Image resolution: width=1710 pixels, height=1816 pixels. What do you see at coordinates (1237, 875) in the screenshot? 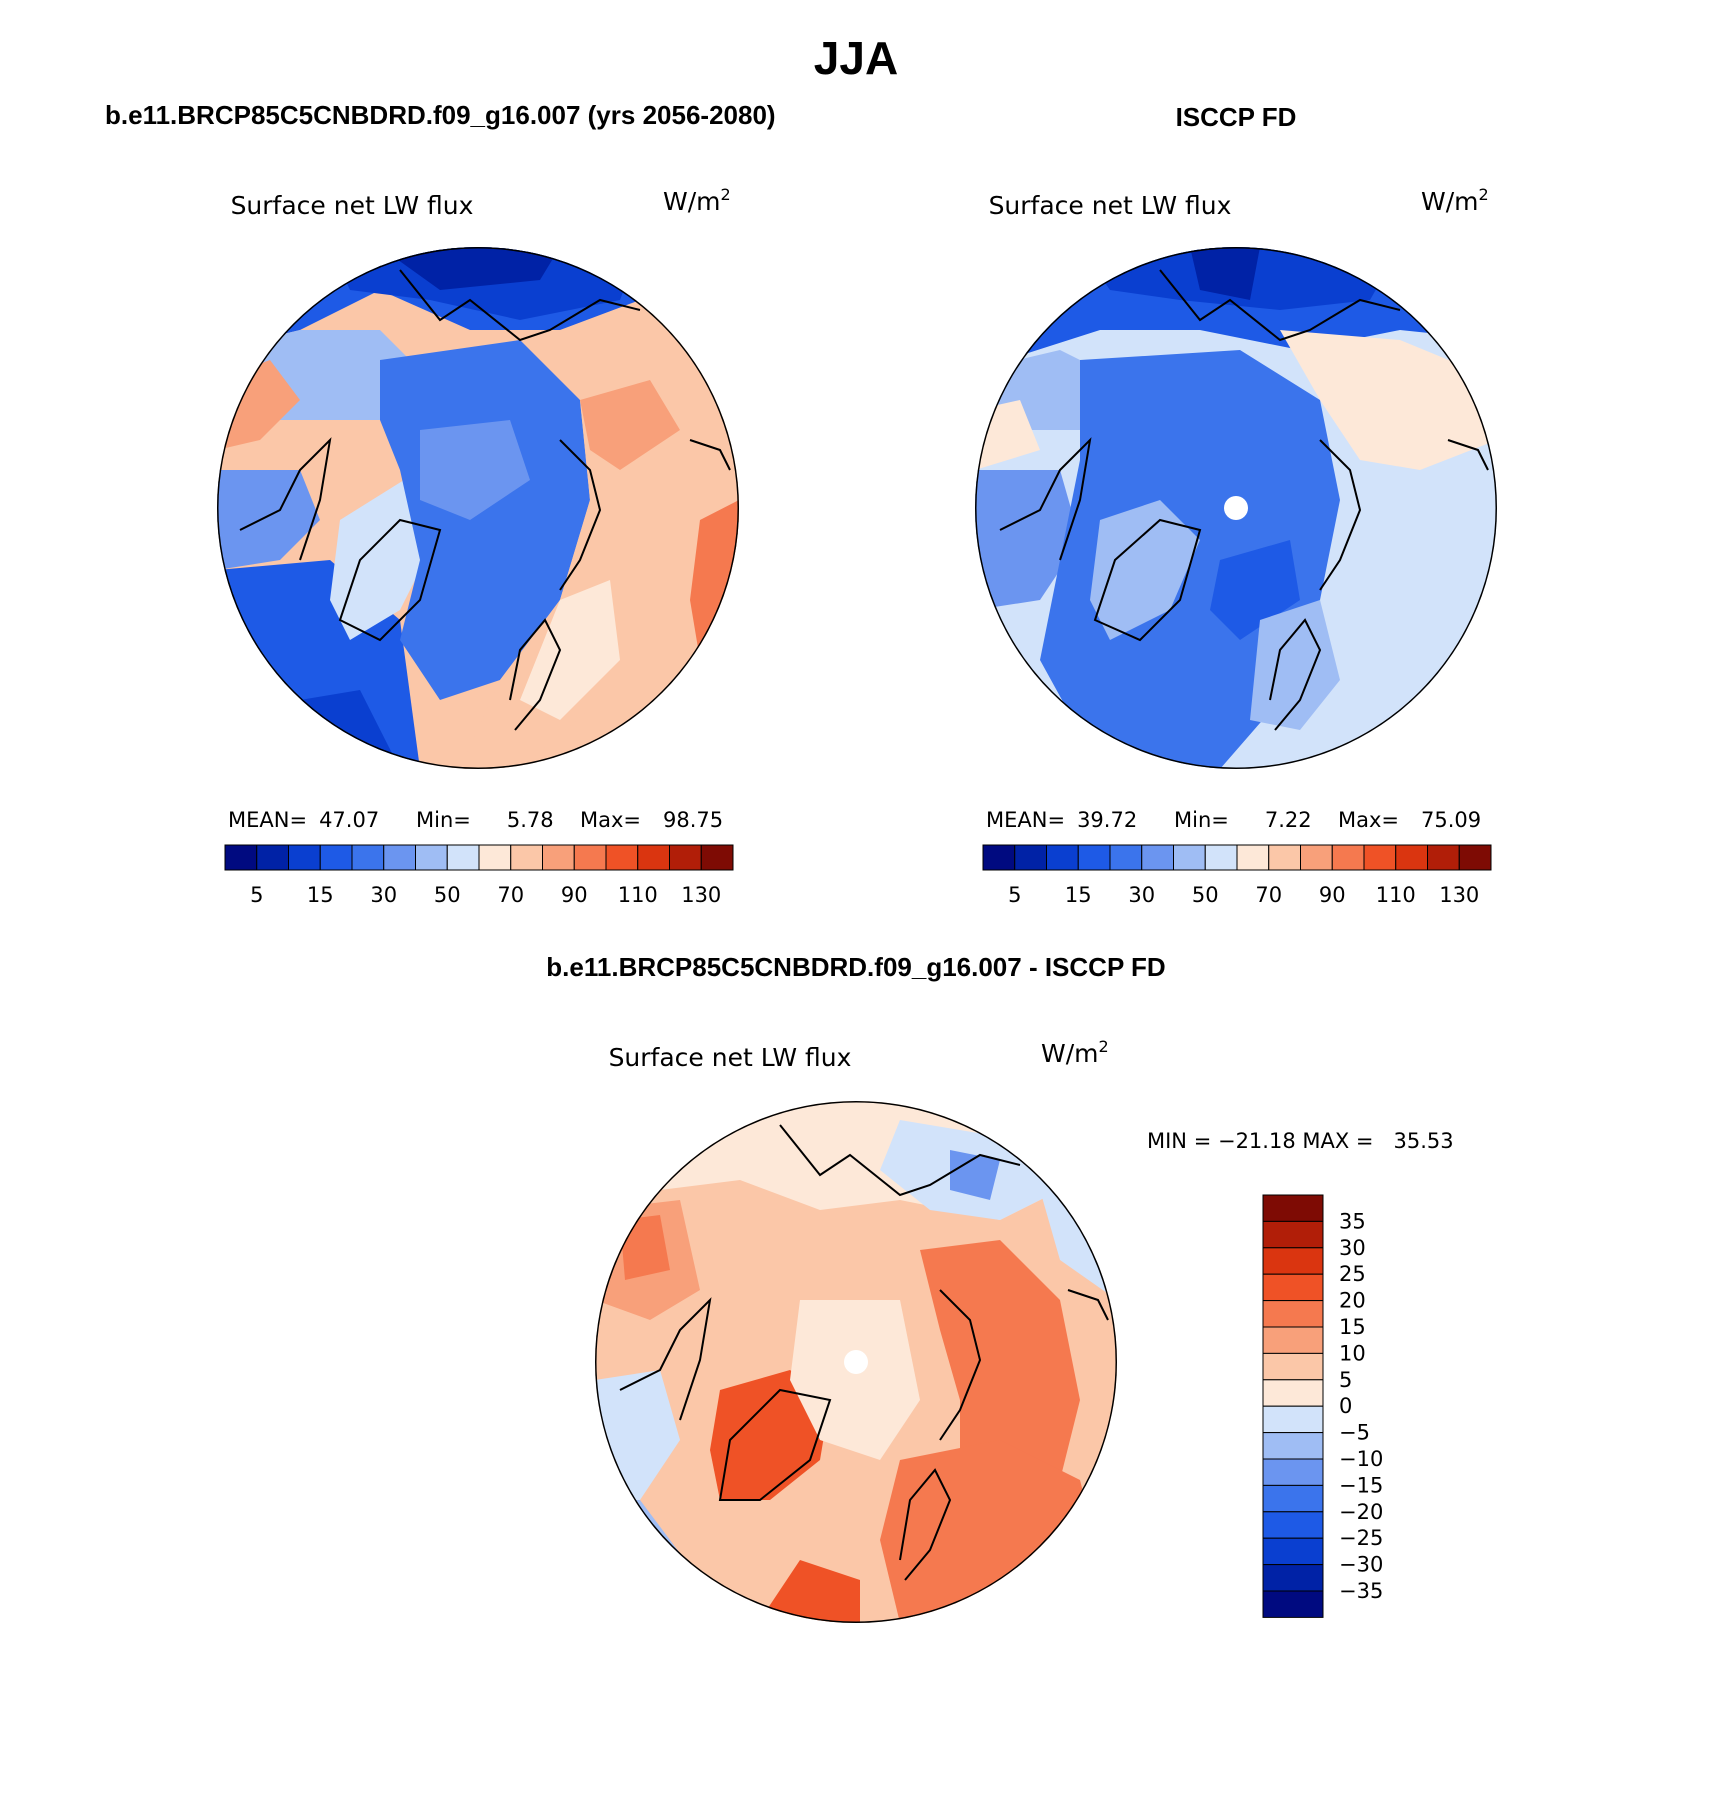
I see `obs-colorbar: 5 15 30 50 70 90 110 130` at bounding box center [1237, 875].